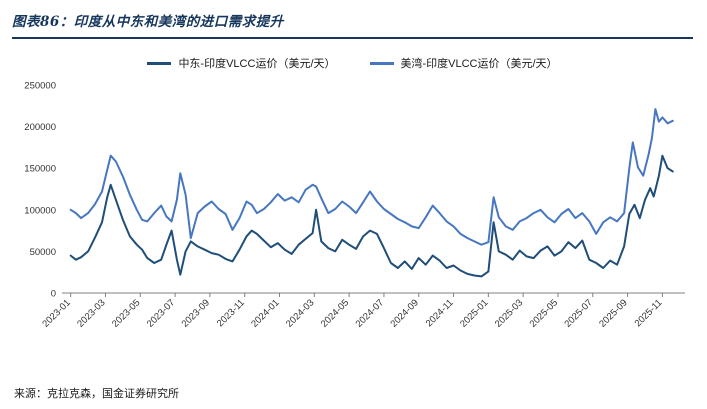 The image size is (707, 409). I want to click on svg-text: 2023-05, so click(126, 313).